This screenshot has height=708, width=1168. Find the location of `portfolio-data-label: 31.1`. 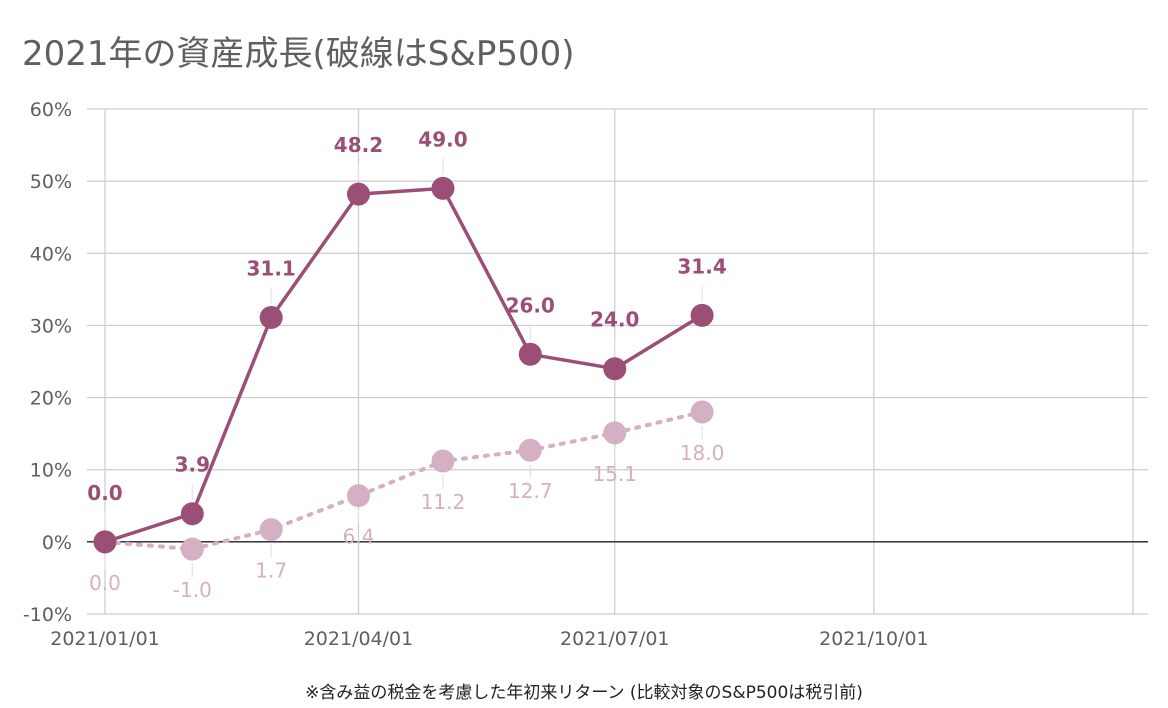

portfolio-data-label: 31.1 is located at coordinates (270, 268).